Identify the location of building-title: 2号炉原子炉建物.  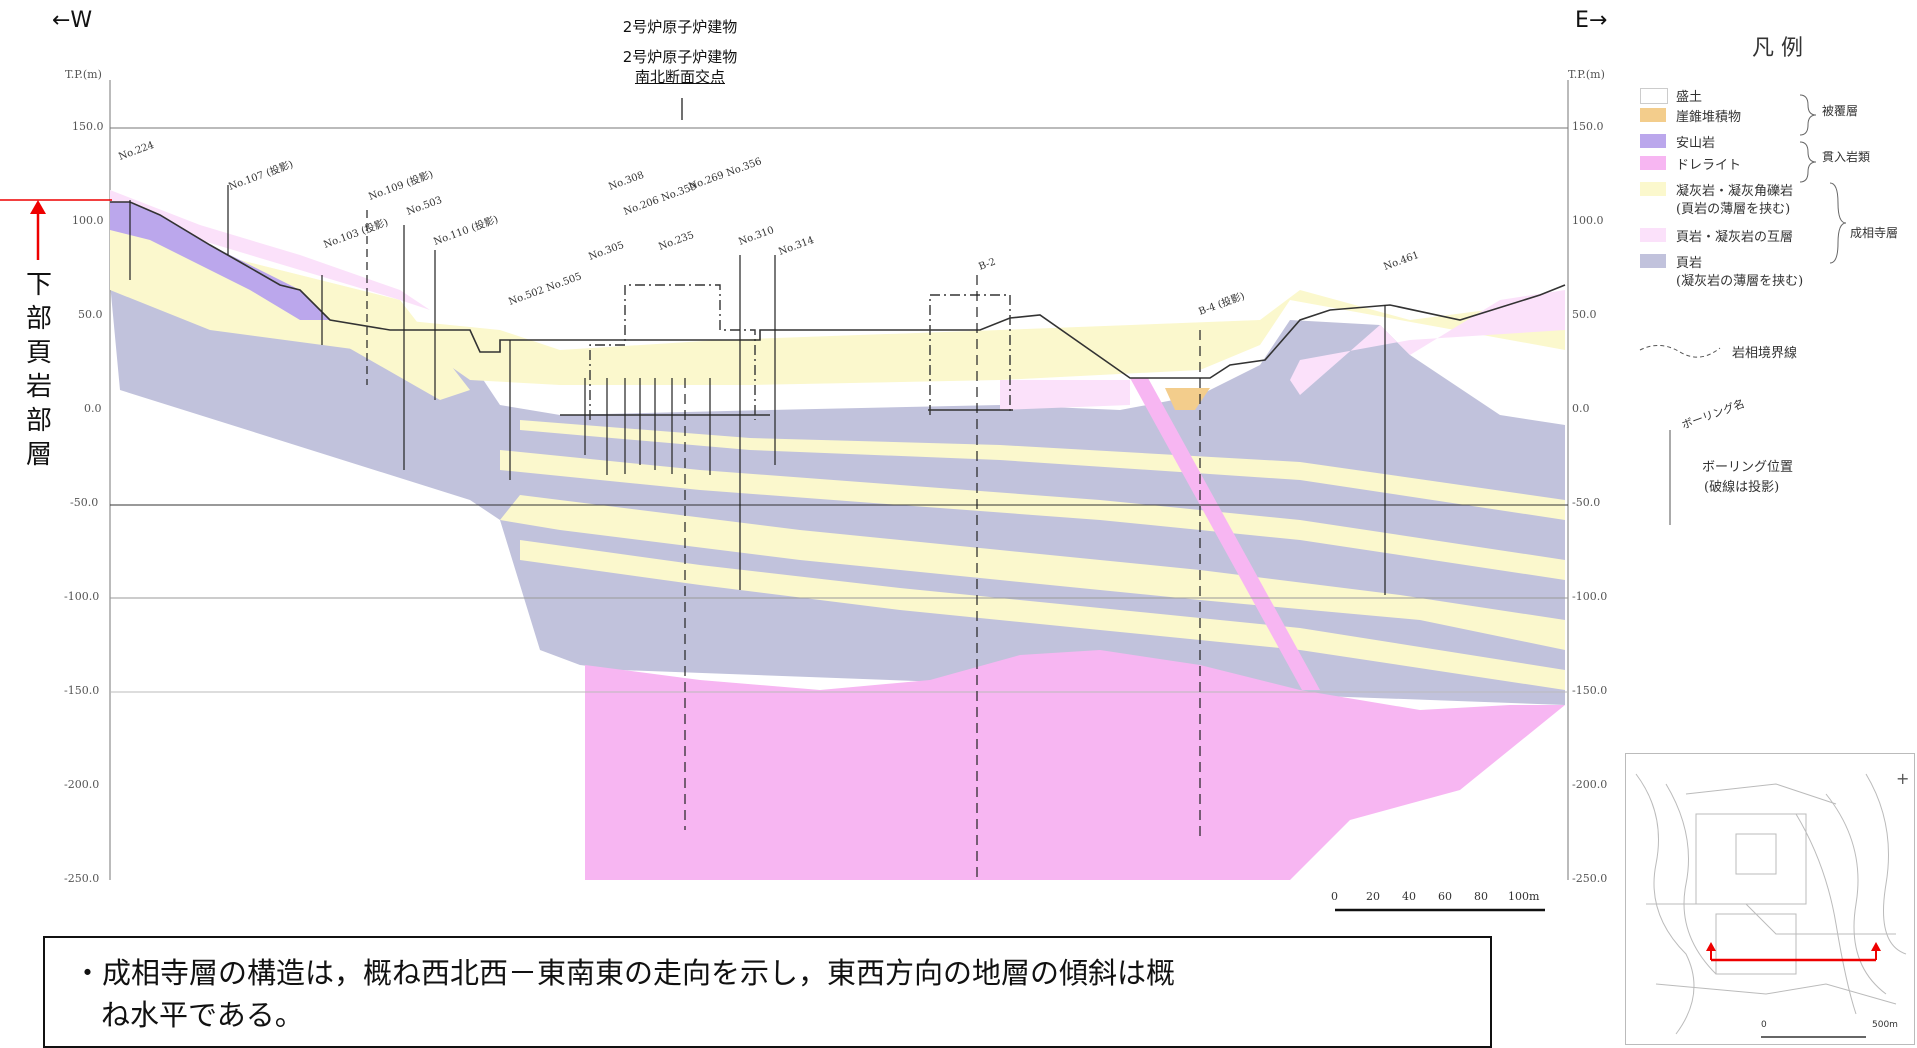
(680, 27).